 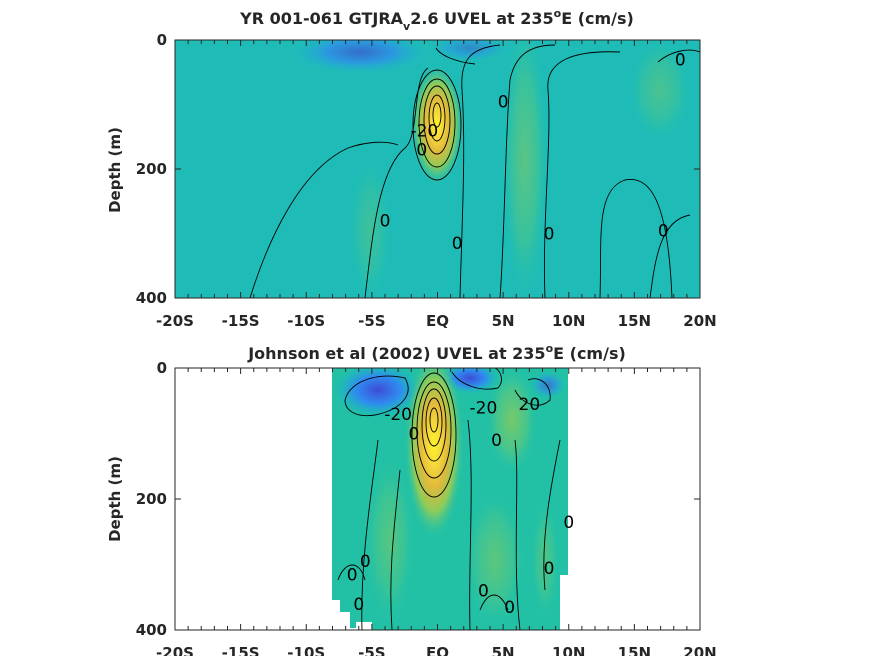 What do you see at coordinates (589, 353) in the screenshot?
I see `bottom-title-end: E (cm/s)` at bounding box center [589, 353].